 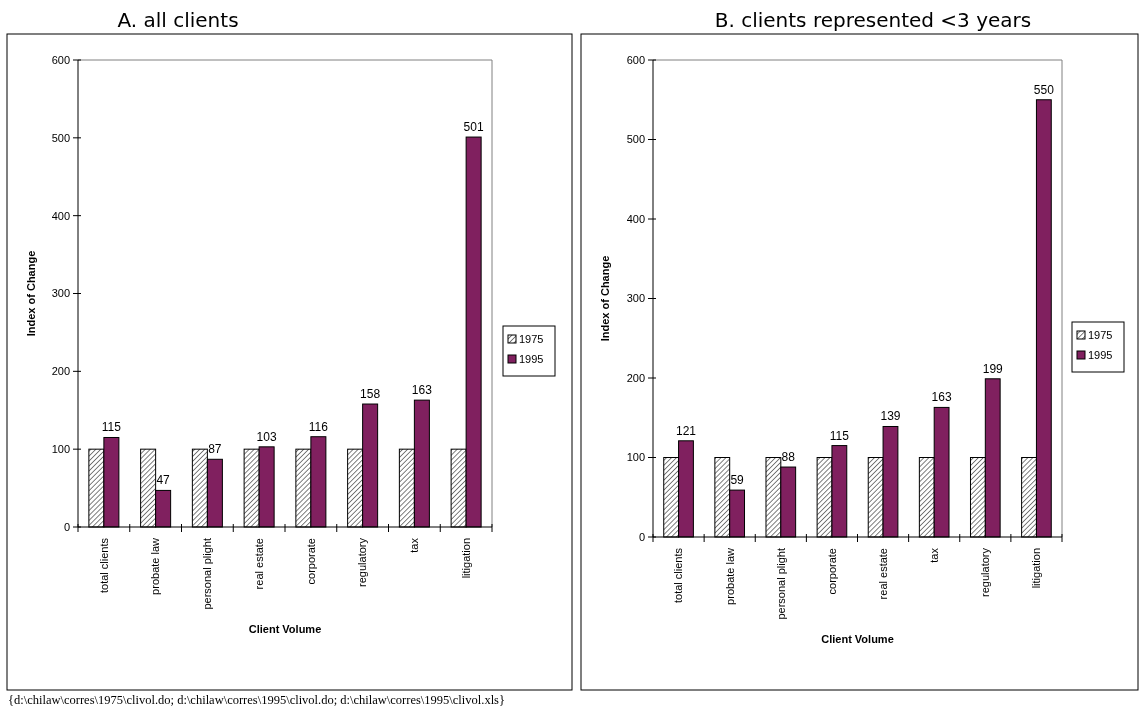 I want to click on data-label: 199, so click(x=993, y=368).